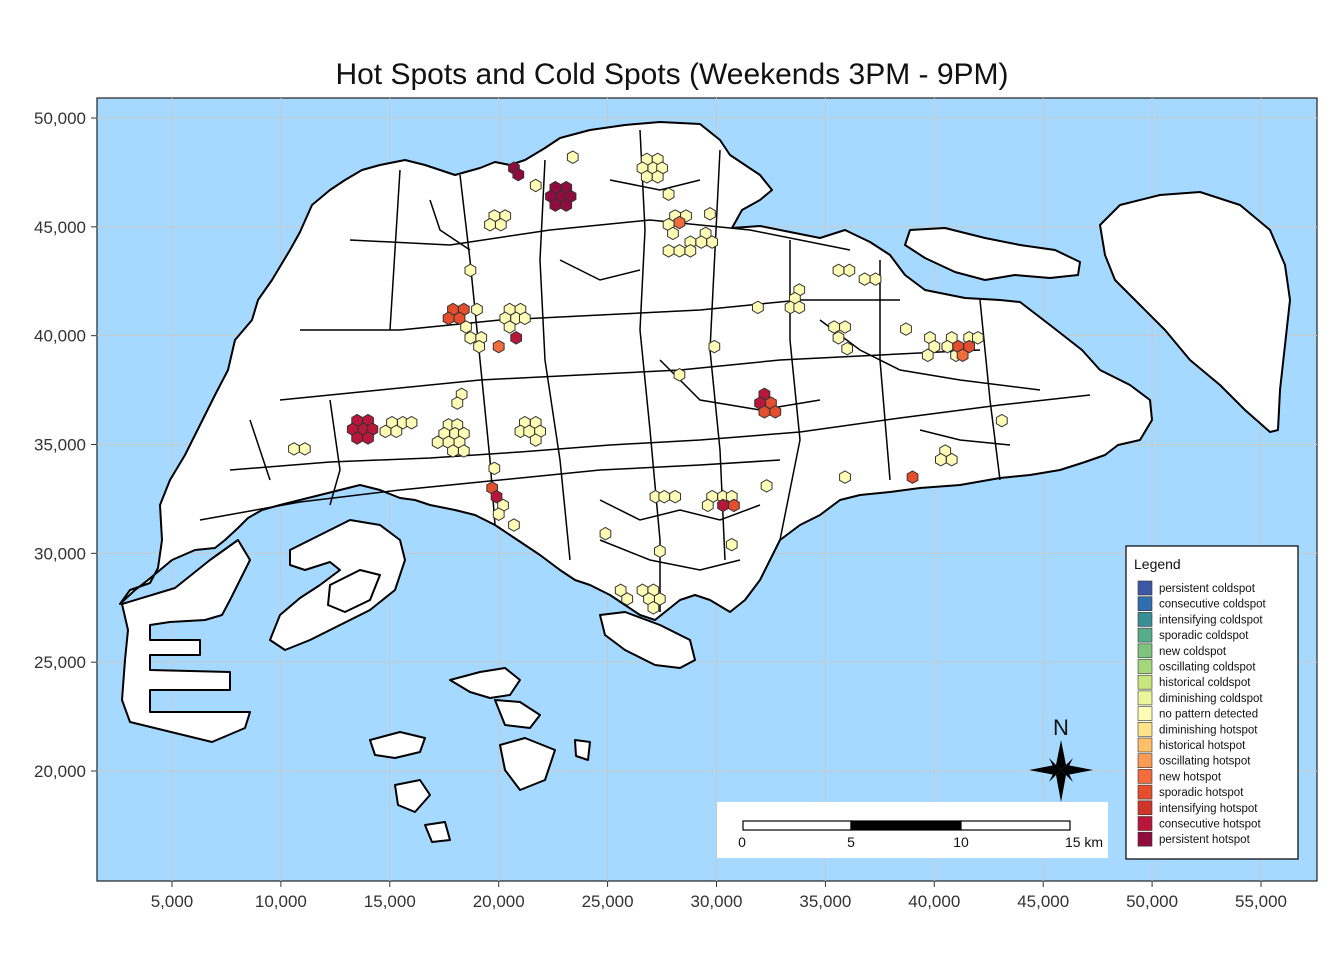  Describe the element at coordinates (1211, 620) in the screenshot. I see `legend-item-label: intensifying coldspot` at that location.